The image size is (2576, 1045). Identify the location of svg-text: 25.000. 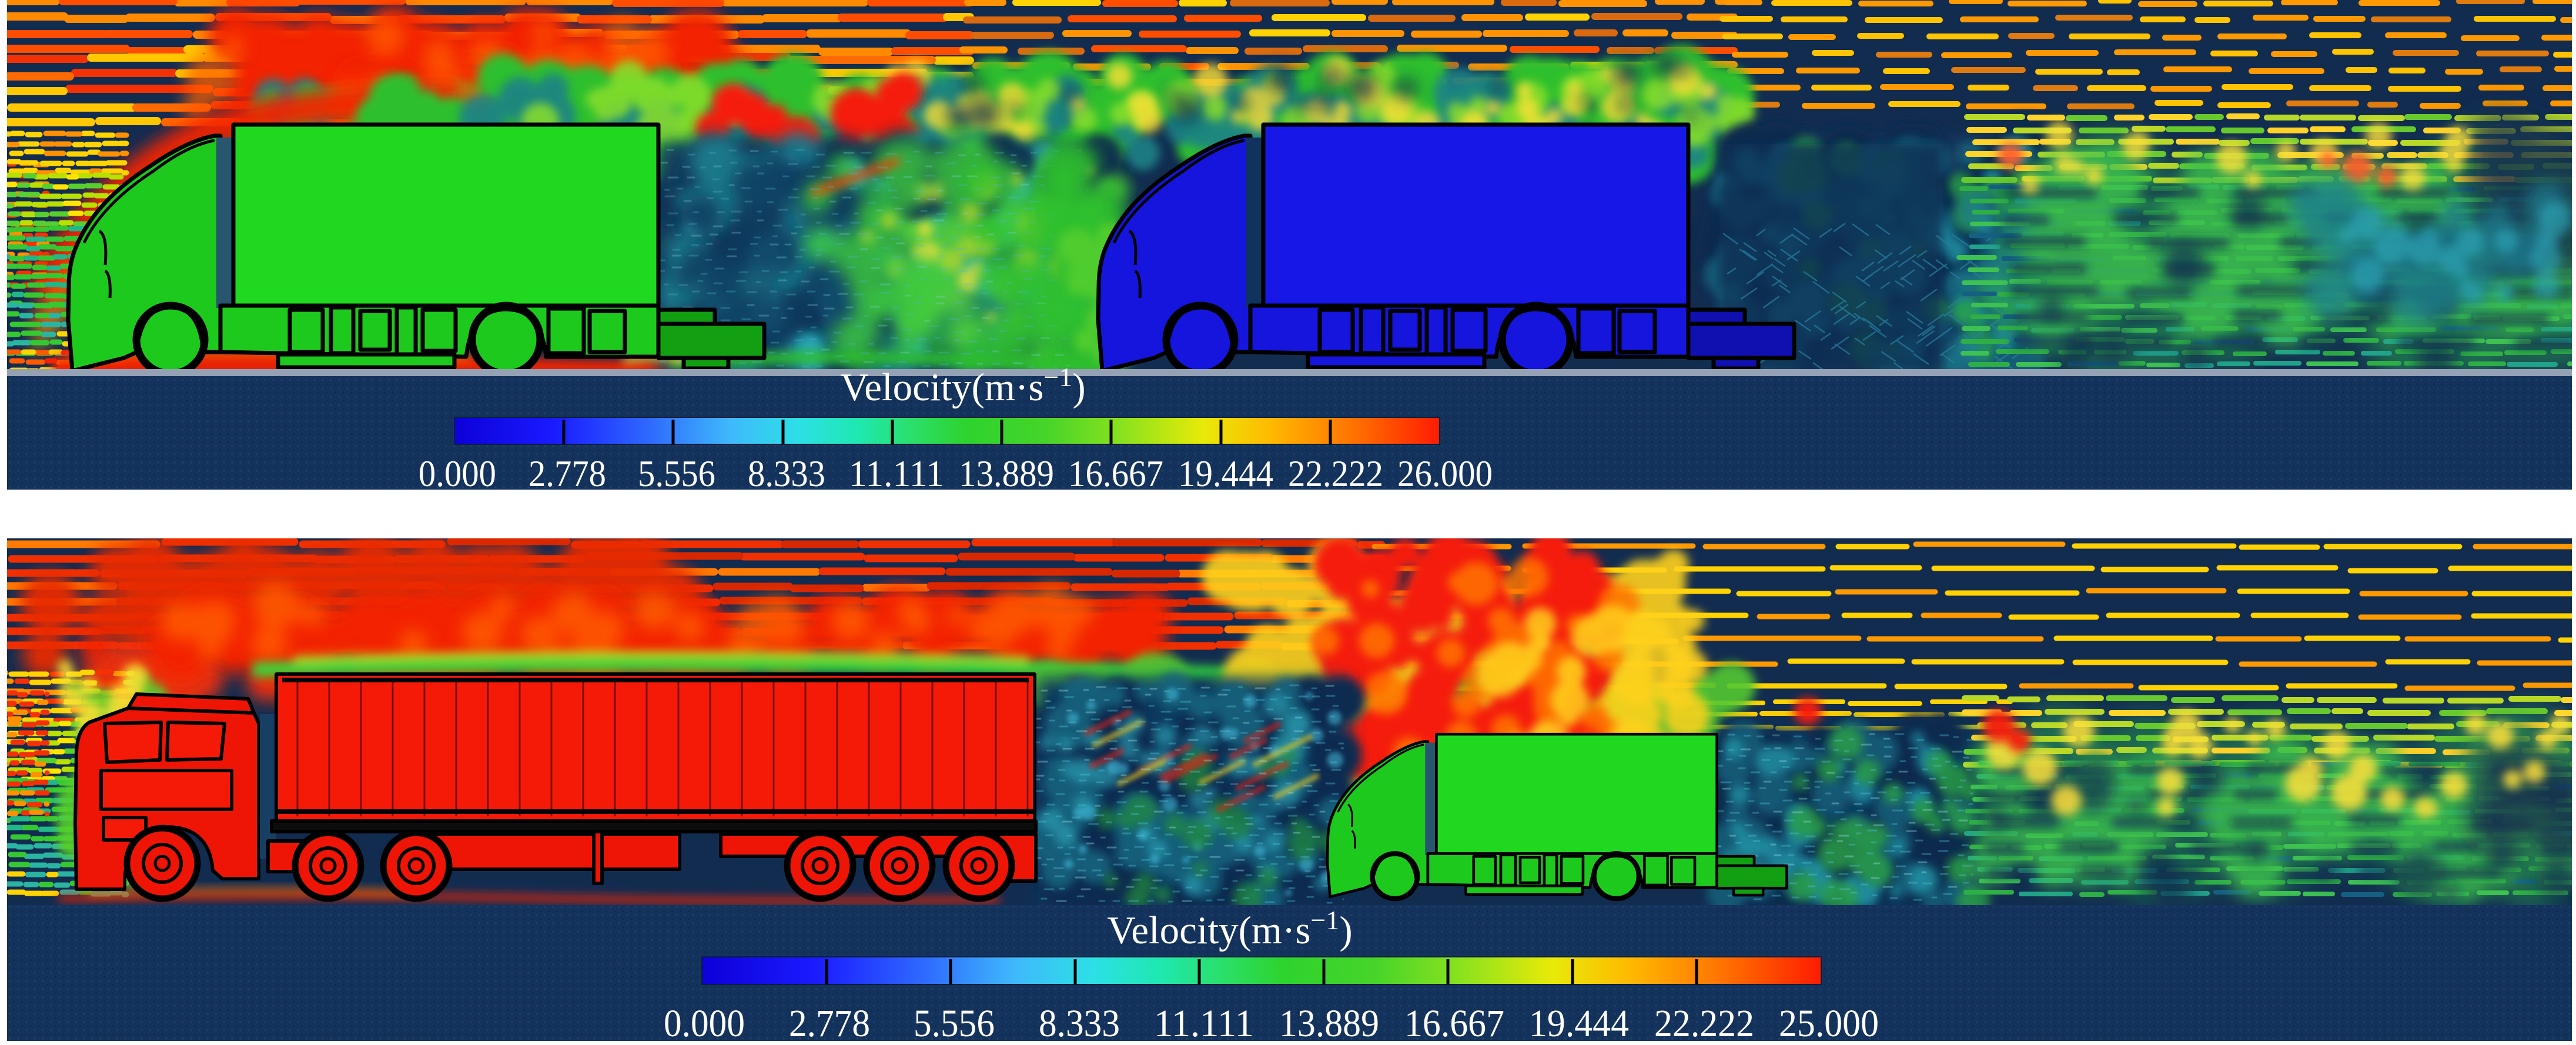
(1829, 1023).